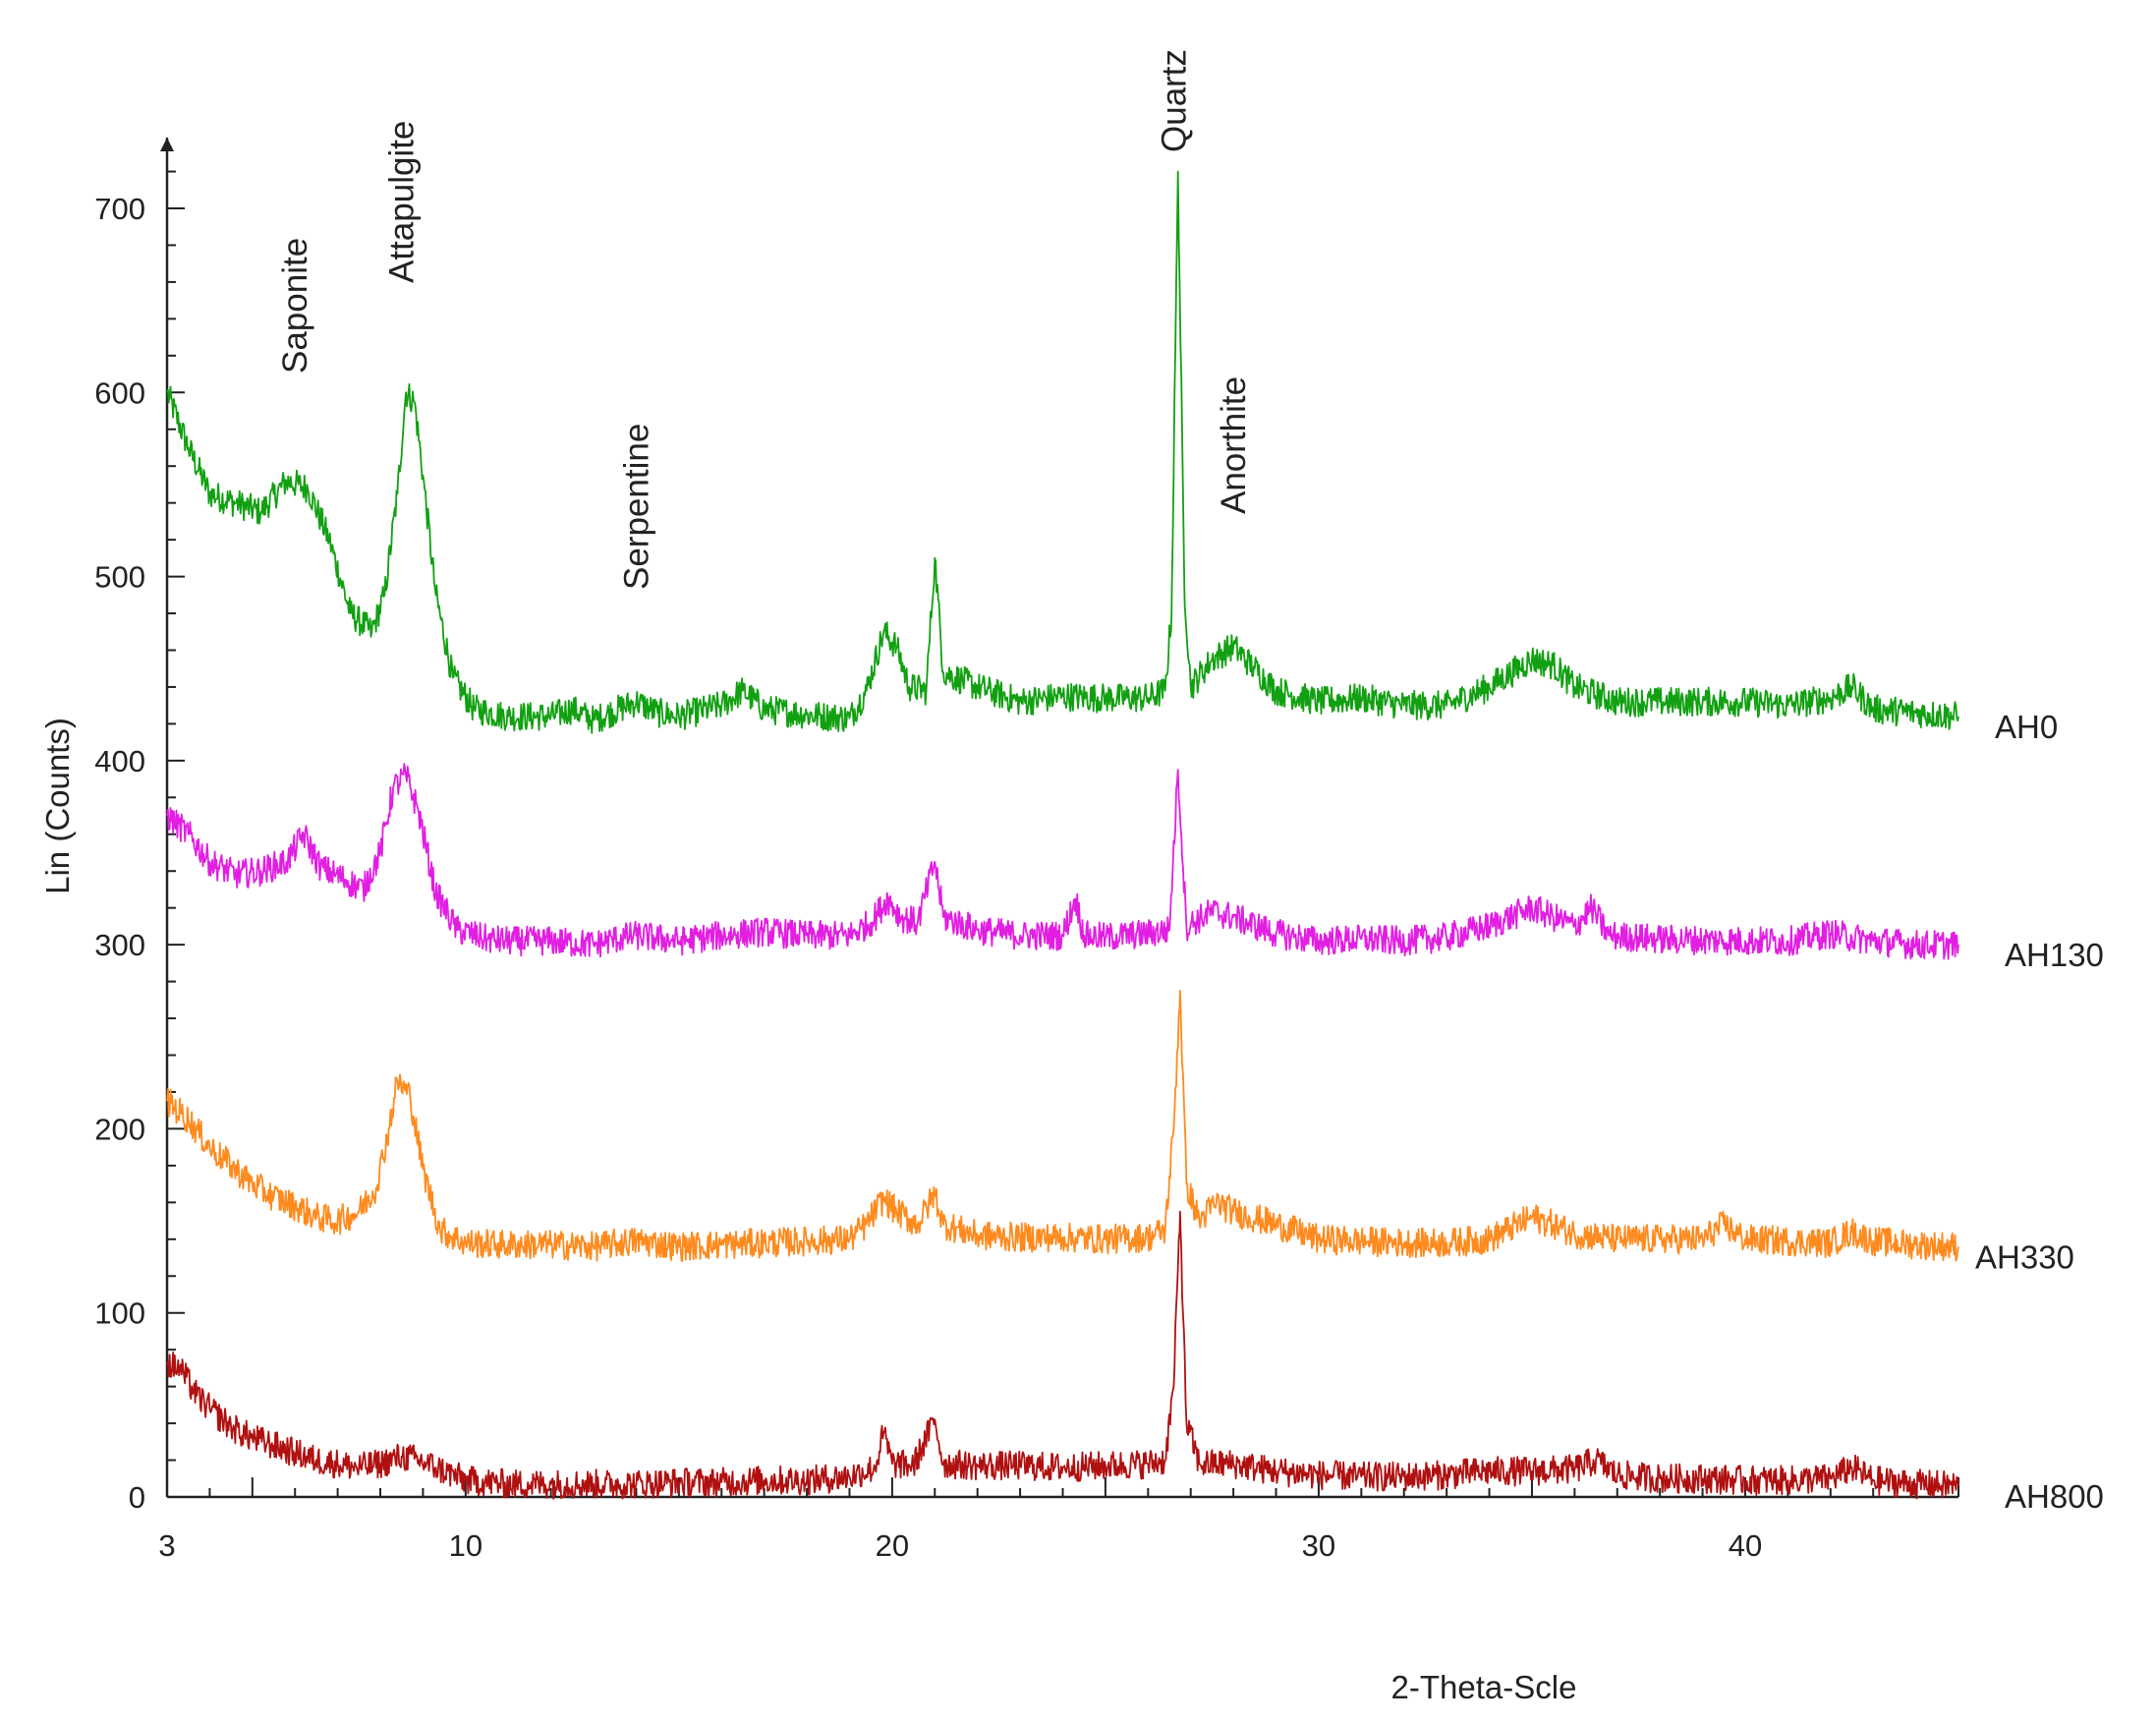 This screenshot has height=1724, width=2156. What do you see at coordinates (119, 392) in the screenshot?
I see `y-tick-label-6: 600` at bounding box center [119, 392].